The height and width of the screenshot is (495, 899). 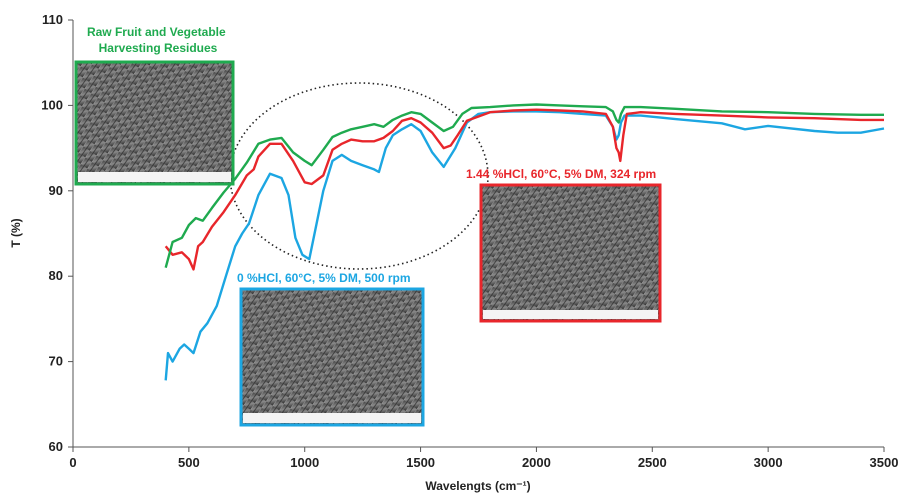 What do you see at coordinates (420, 462) in the screenshot?
I see `x-tick-label: 1500` at bounding box center [420, 462].